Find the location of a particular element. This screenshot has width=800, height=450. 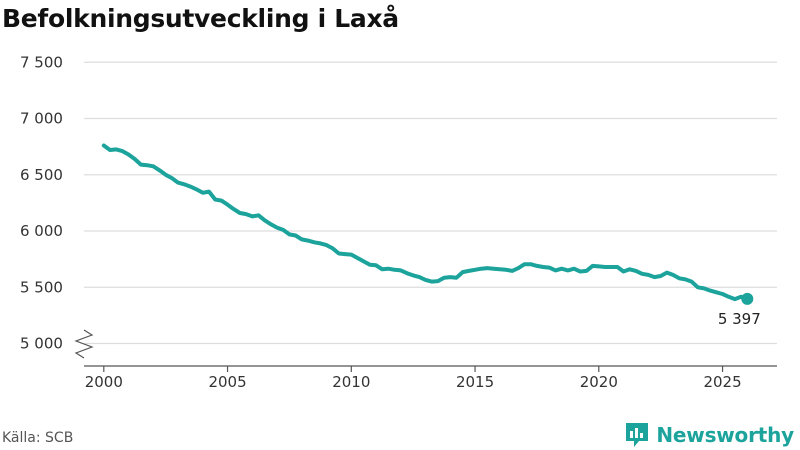

axis-break-icon is located at coordinates (84, 344).